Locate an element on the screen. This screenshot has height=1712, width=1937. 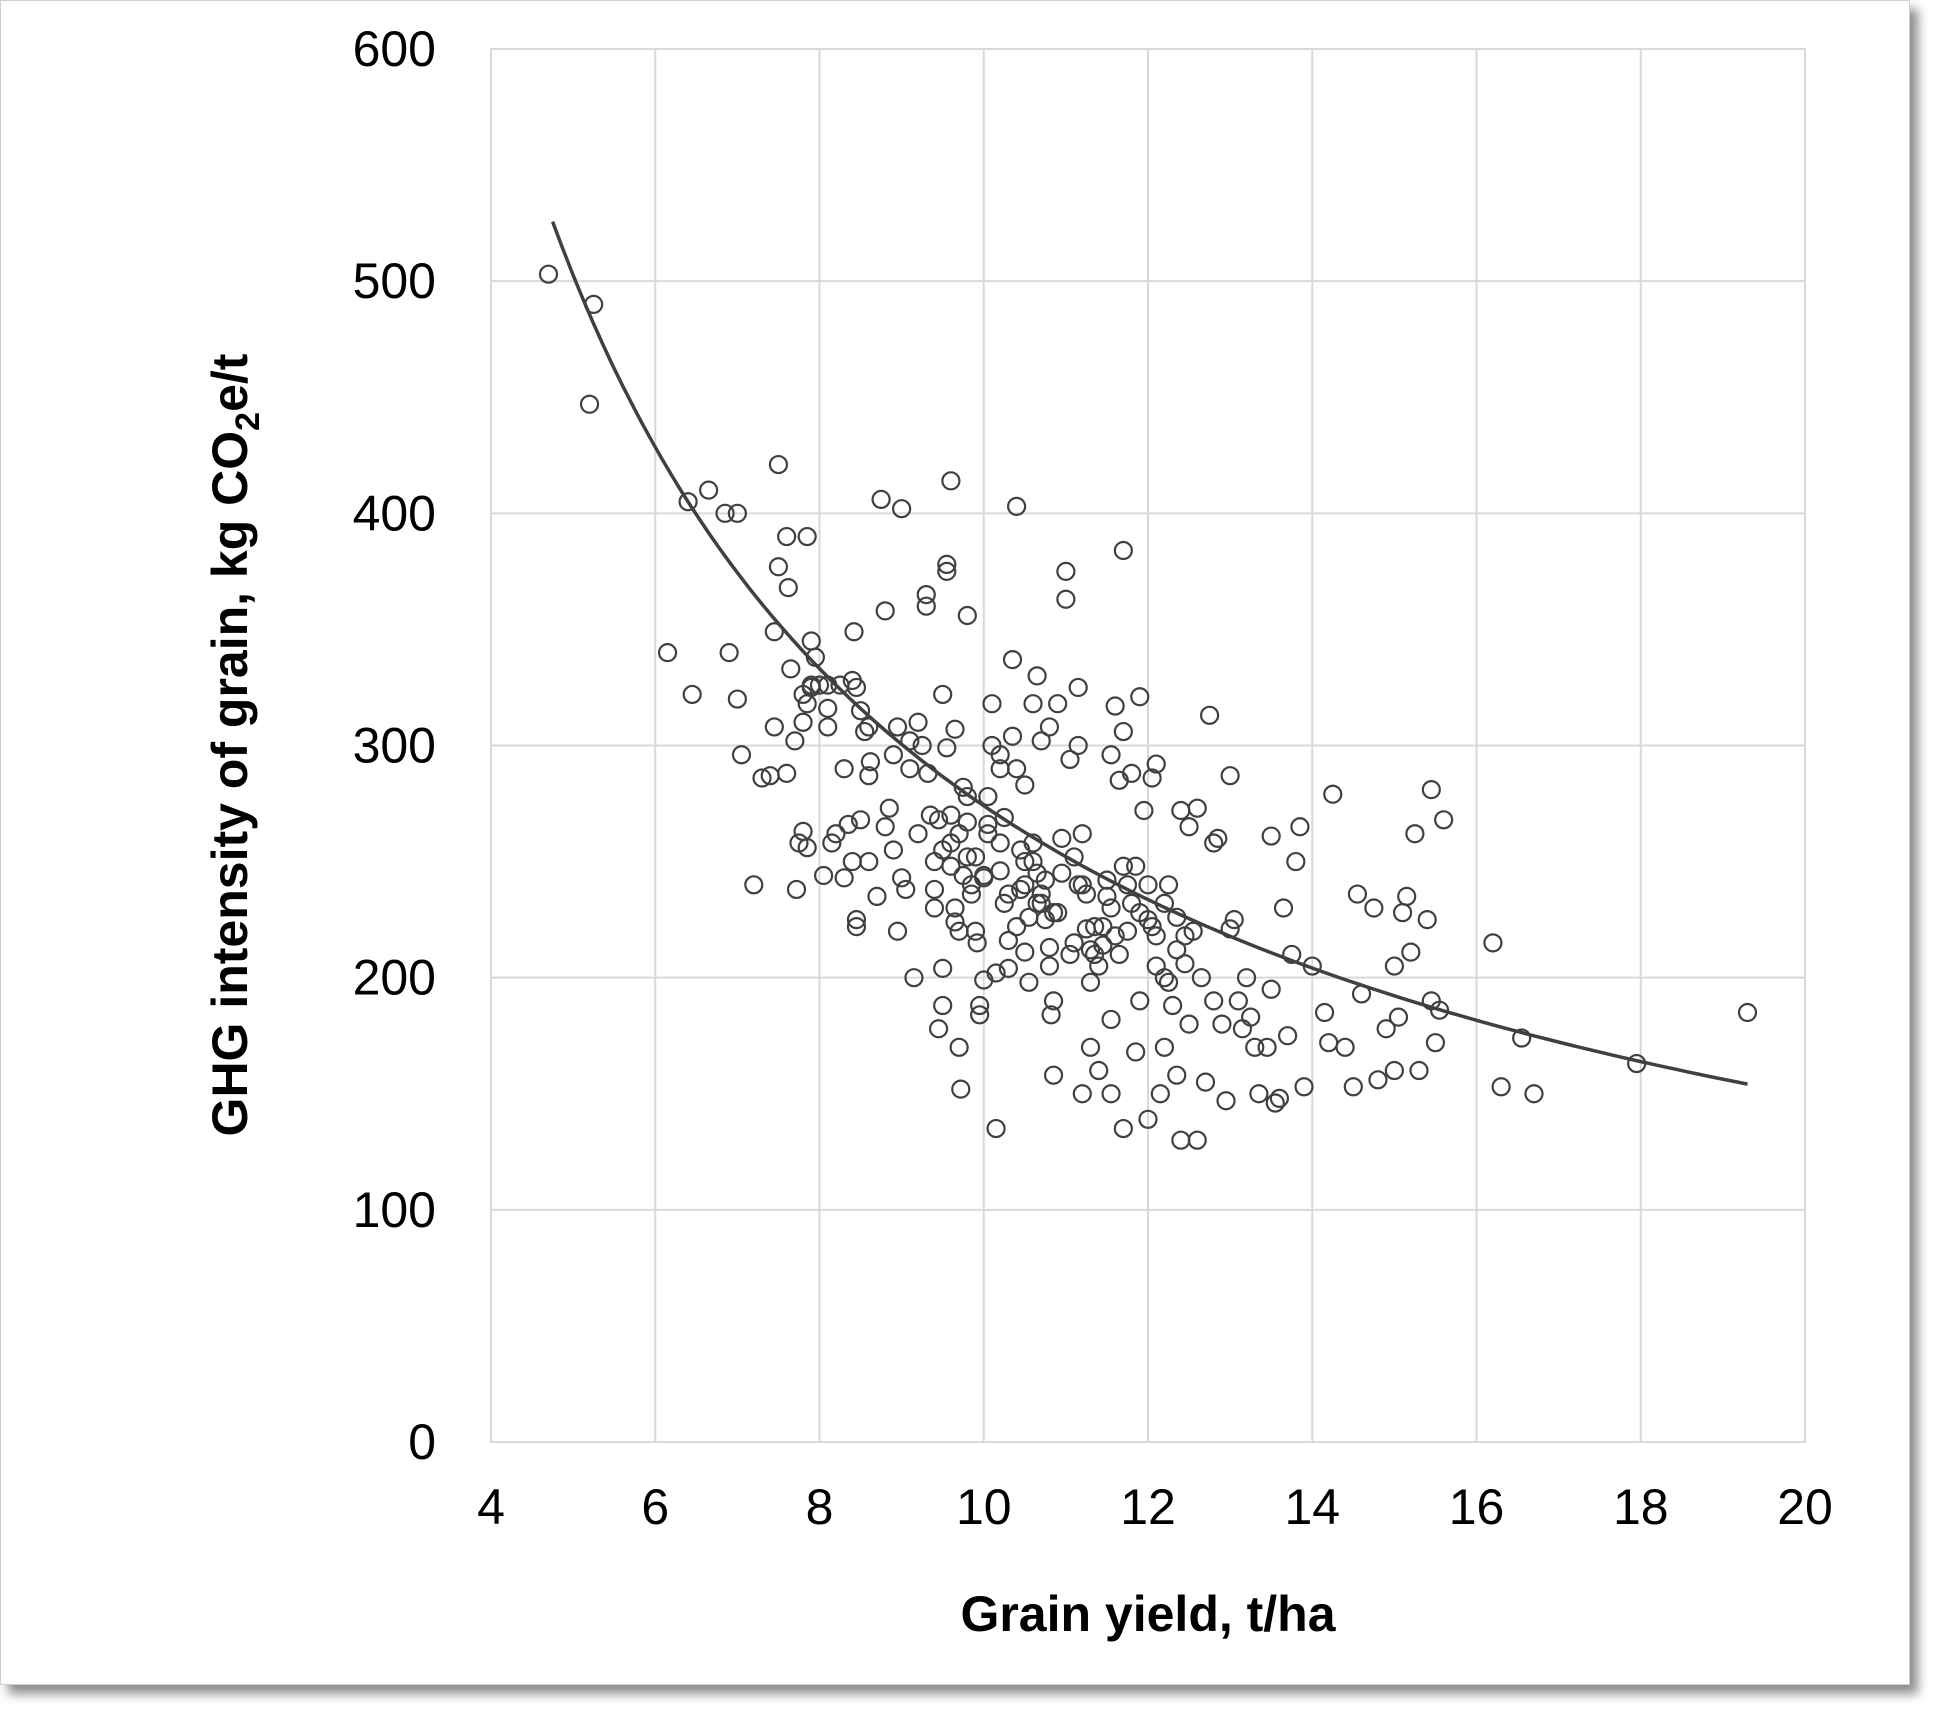
x-tick-label: 8 is located at coordinates (820, 1507).